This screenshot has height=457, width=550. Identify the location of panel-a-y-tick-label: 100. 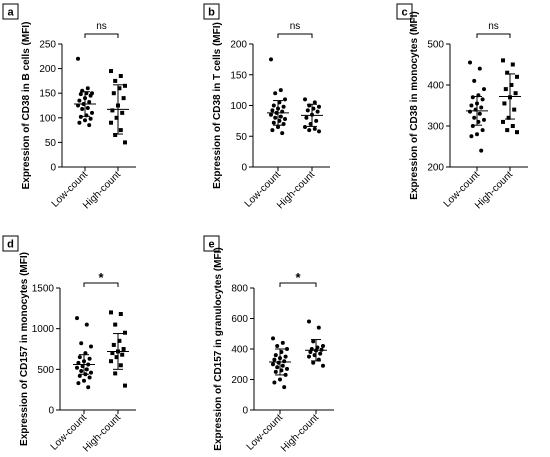
(47, 118).